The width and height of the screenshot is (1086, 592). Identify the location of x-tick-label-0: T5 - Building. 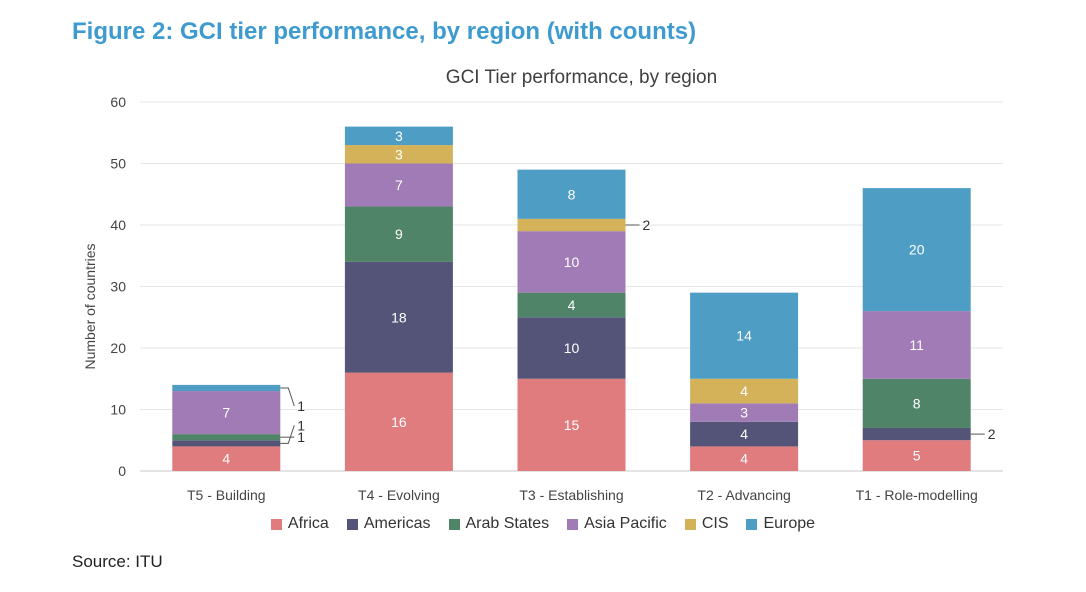
(226, 495).